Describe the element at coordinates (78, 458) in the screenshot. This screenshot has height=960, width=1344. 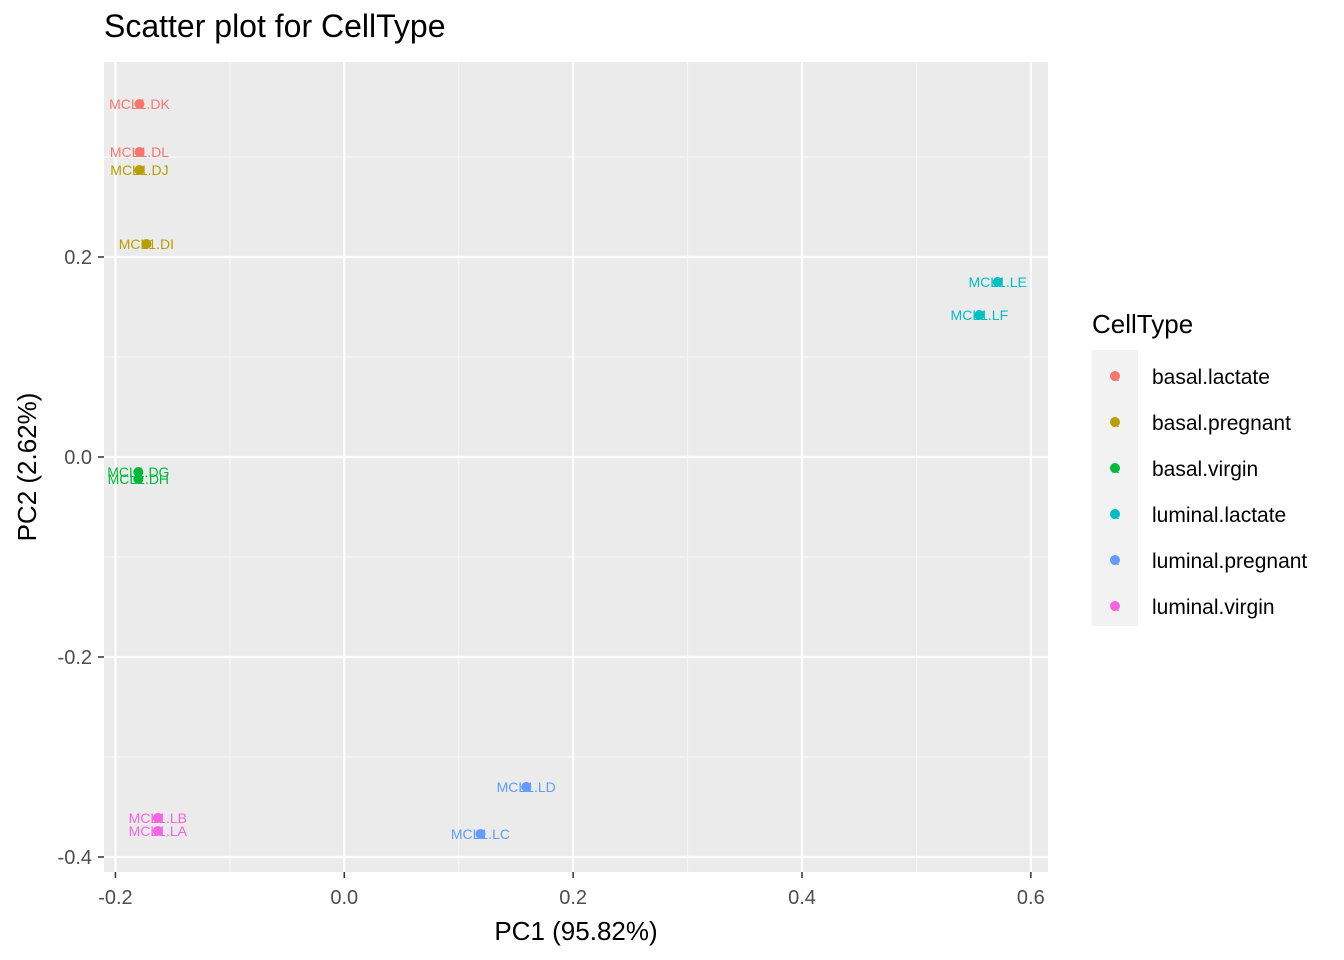
I see `y-tick-label: 0.0` at that location.